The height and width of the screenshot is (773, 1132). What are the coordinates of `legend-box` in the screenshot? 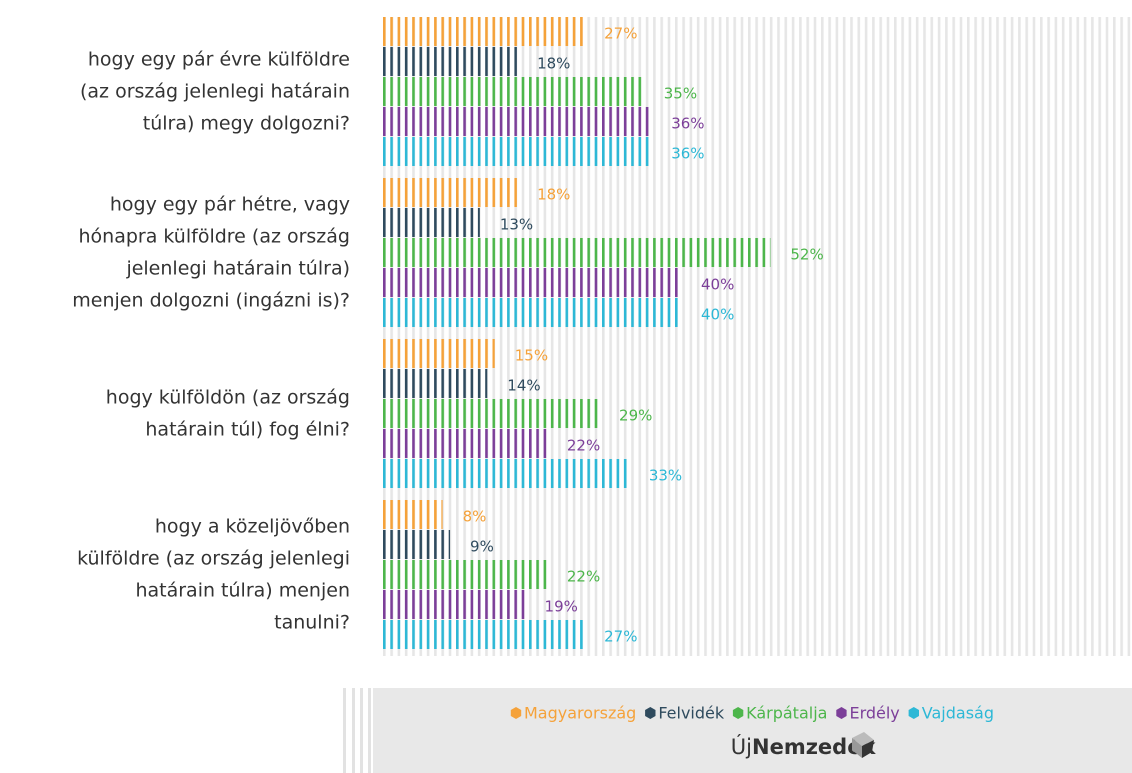 It's located at (752, 730).